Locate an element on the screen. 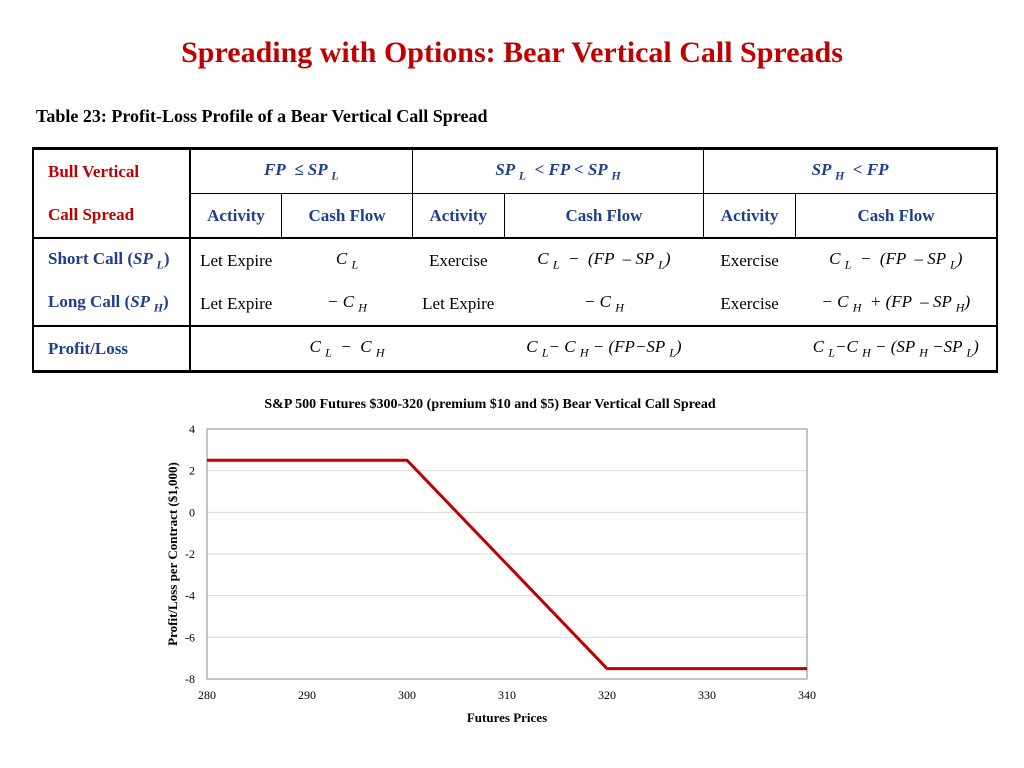  y-tick-label: 0 is located at coordinates (192, 512).